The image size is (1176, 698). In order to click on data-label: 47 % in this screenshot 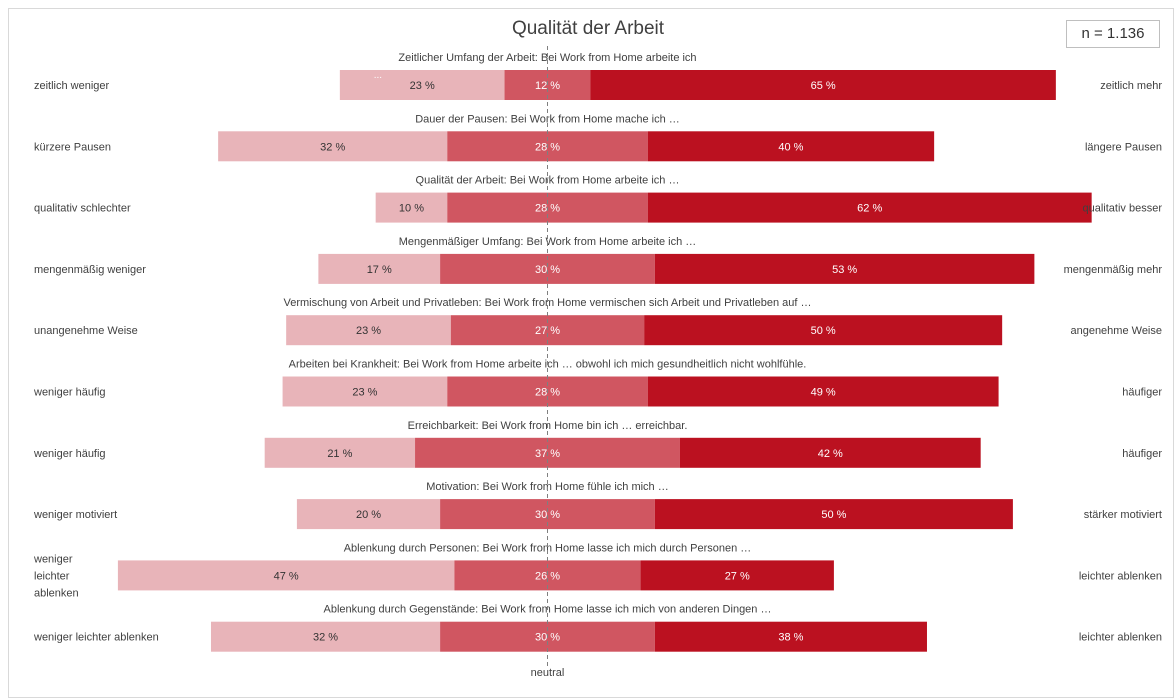, I will do `click(286, 576)`.